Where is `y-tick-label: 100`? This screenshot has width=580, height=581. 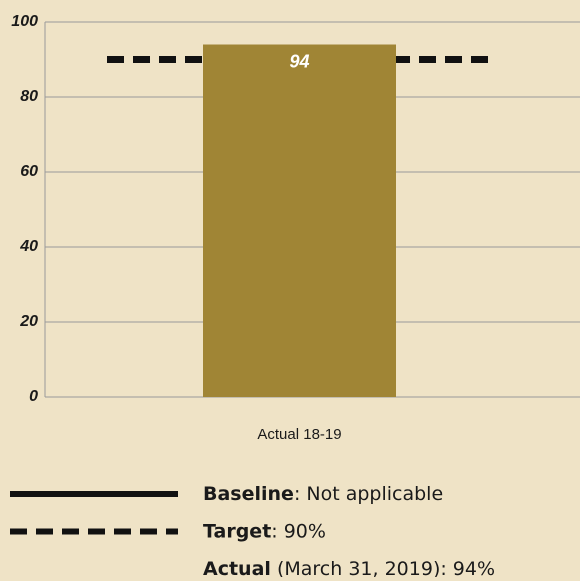
y-tick-label: 100 is located at coordinates (24, 21).